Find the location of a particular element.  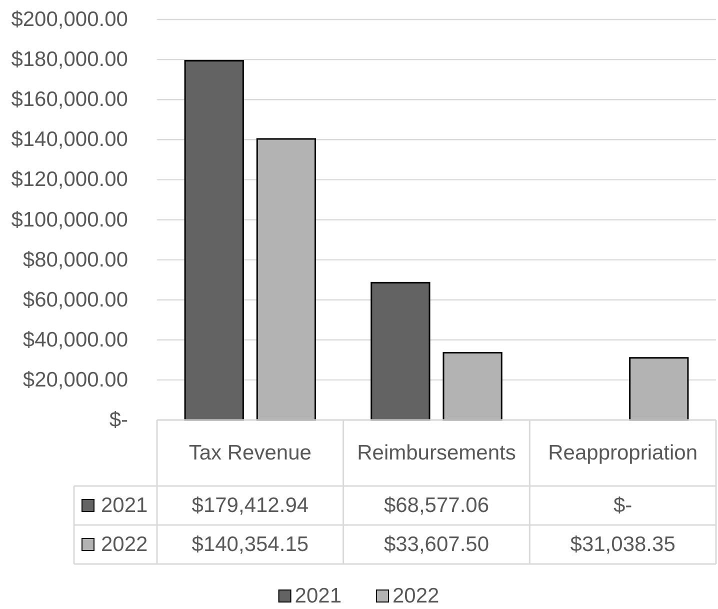

y-tick-label: $80,000.00 is located at coordinates (75, 260).